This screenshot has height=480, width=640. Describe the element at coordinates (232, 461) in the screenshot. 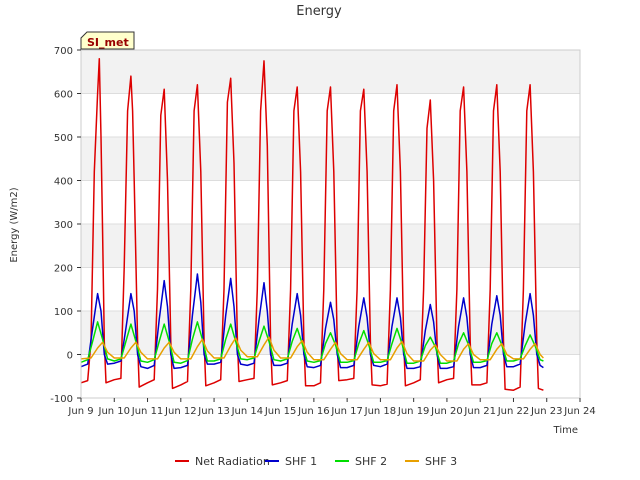

I see `legend-label: Net Radiation` at that location.